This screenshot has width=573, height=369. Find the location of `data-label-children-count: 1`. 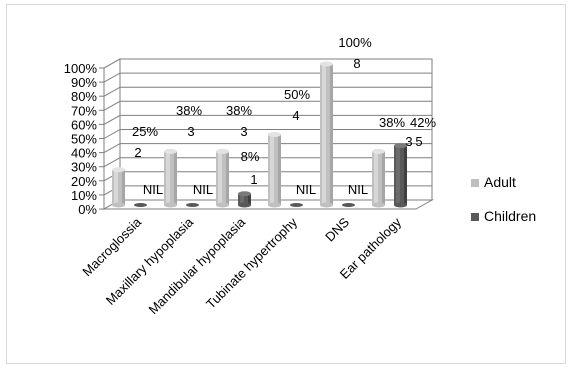

data-label-children-count: 1 is located at coordinates (253, 179).